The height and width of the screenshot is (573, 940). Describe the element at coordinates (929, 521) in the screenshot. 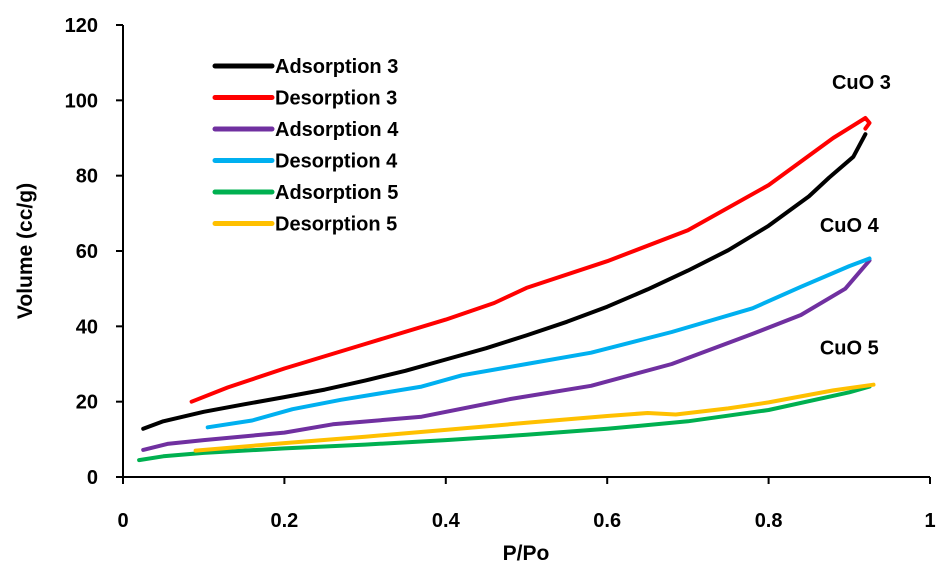

I see `x-tick-label: 1` at that location.